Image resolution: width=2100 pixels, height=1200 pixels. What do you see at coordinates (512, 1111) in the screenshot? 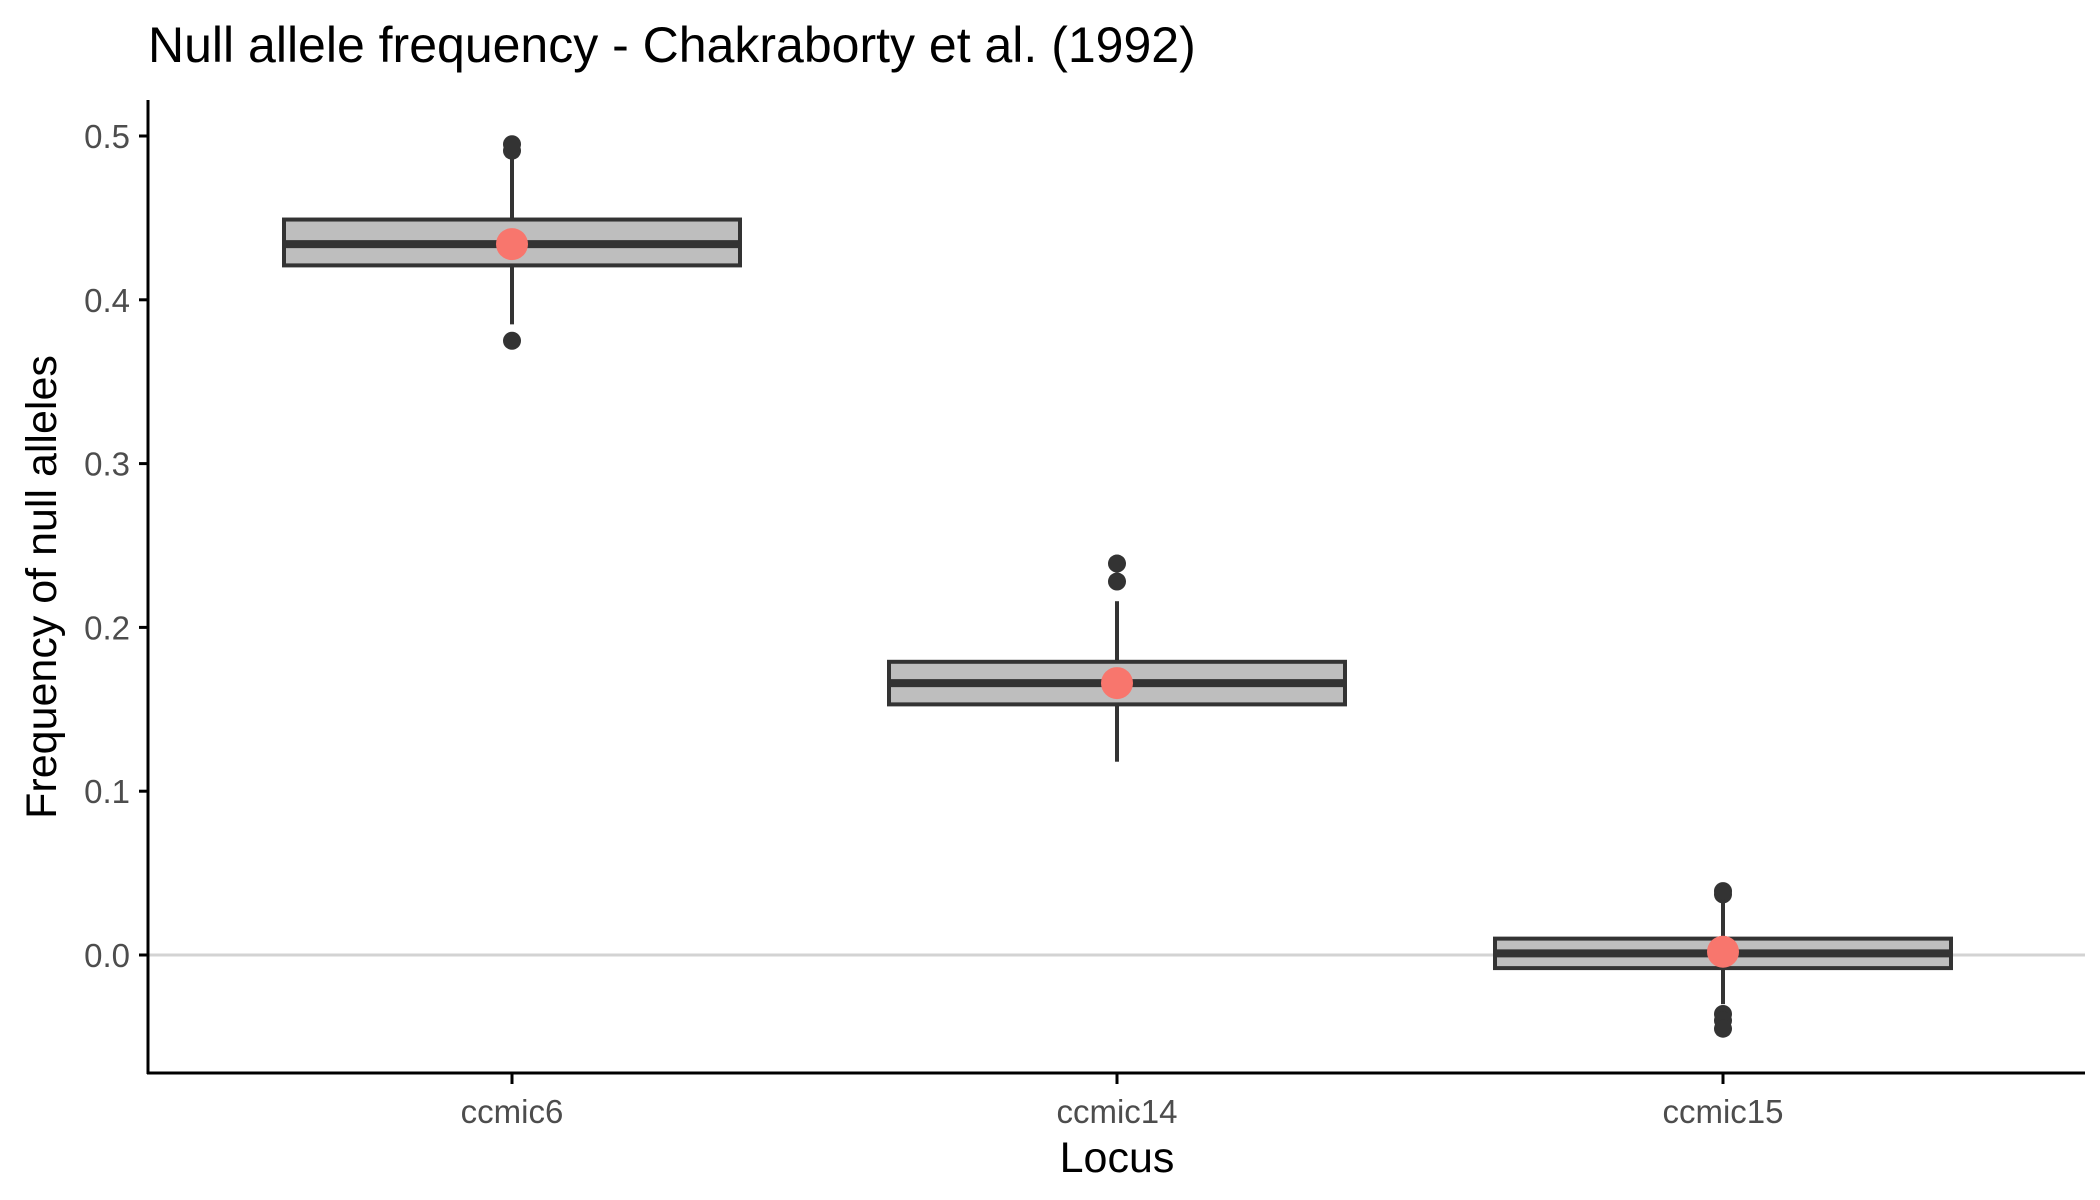
I see `x-tick-label: ccmic6` at bounding box center [512, 1111].